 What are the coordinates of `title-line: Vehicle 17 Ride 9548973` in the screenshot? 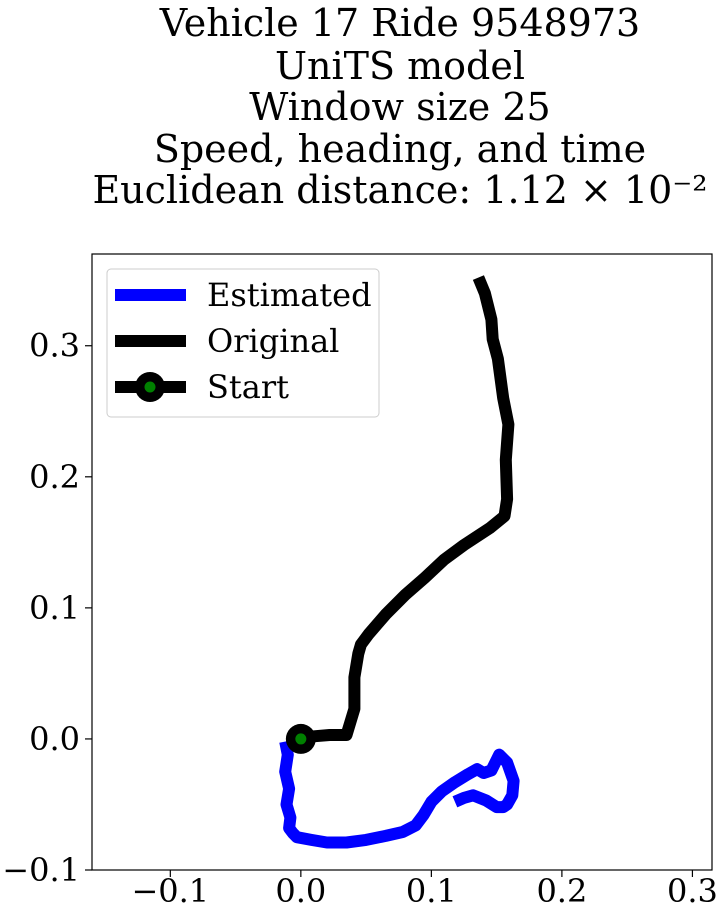 It's located at (399, 23).